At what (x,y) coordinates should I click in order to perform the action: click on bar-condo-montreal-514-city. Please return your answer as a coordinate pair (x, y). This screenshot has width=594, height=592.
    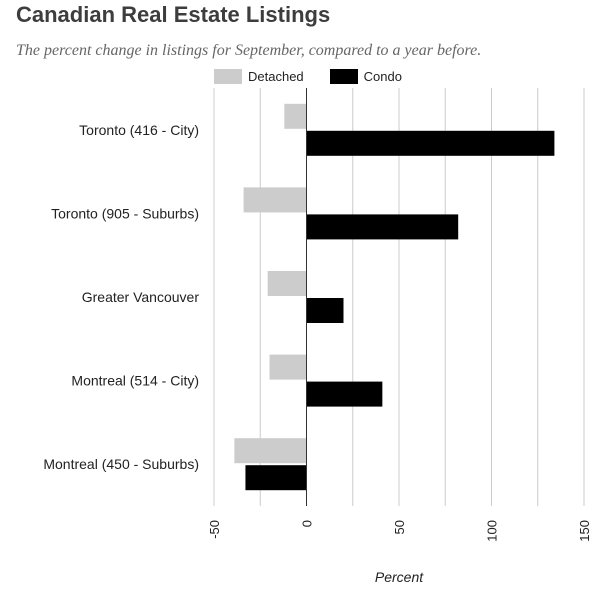
    Looking at the image, I should click on (344, 394).